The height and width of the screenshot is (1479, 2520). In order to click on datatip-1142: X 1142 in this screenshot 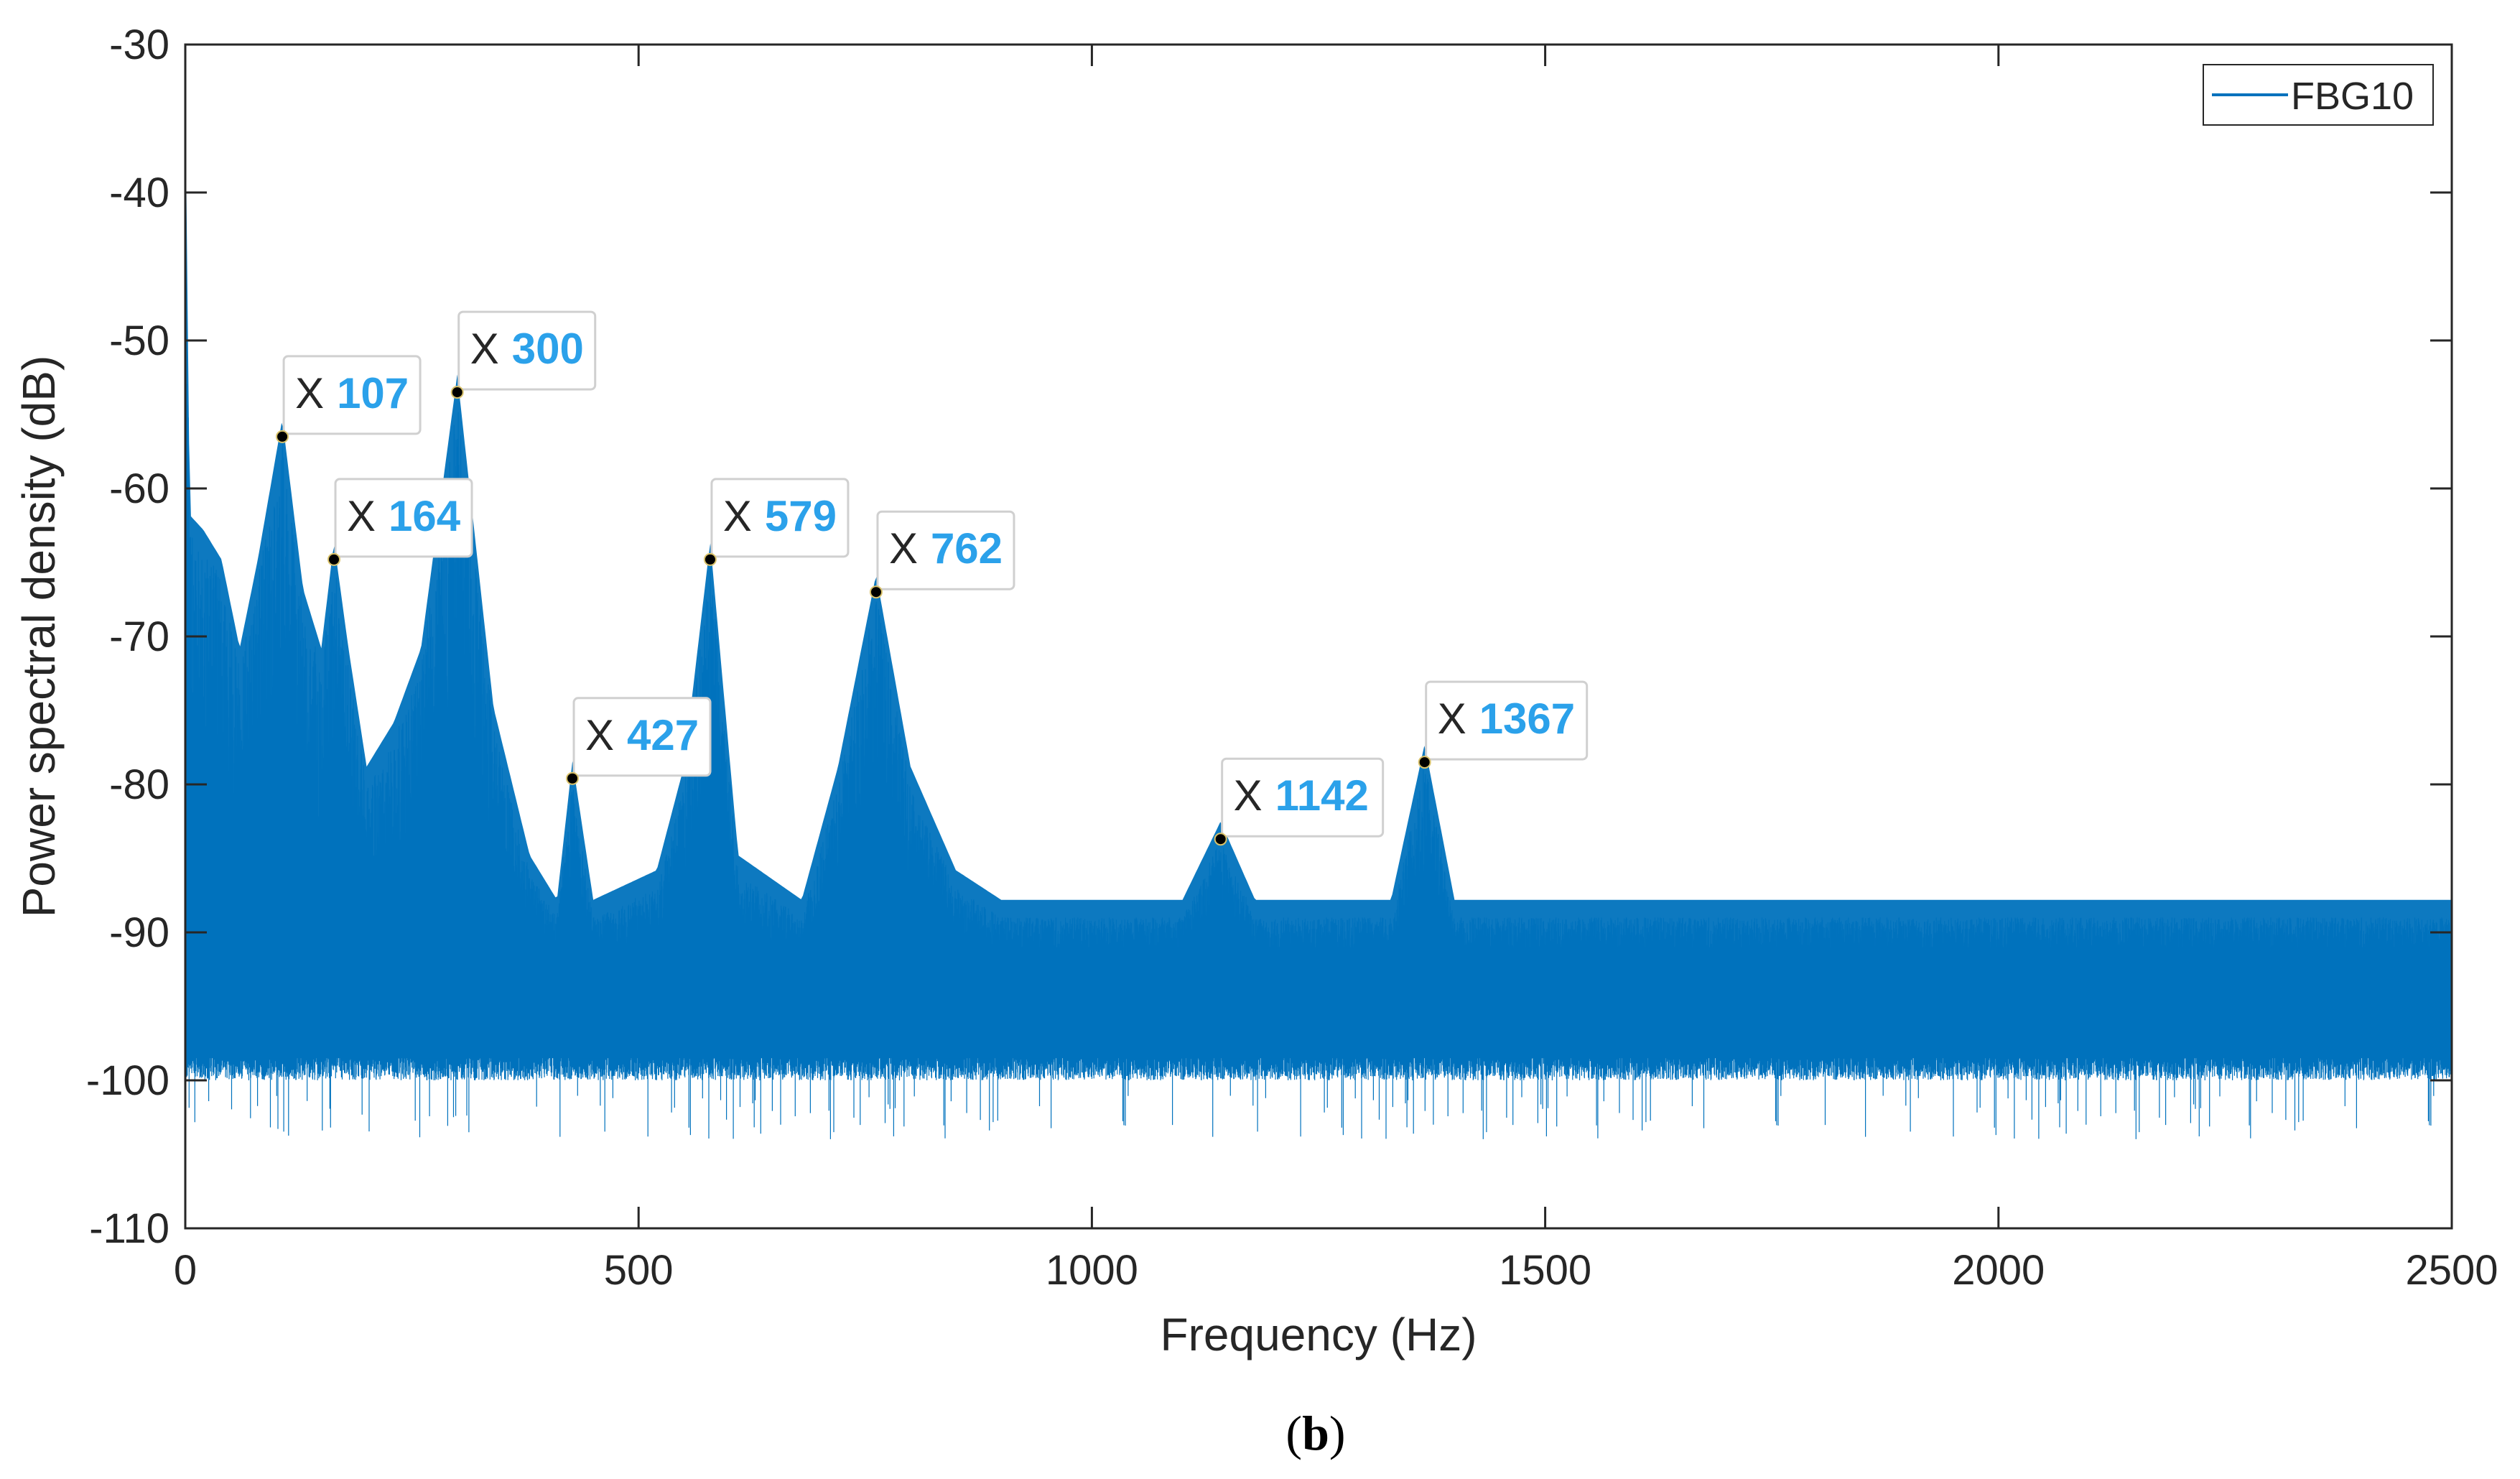, I will do `click(1299, 801)`.